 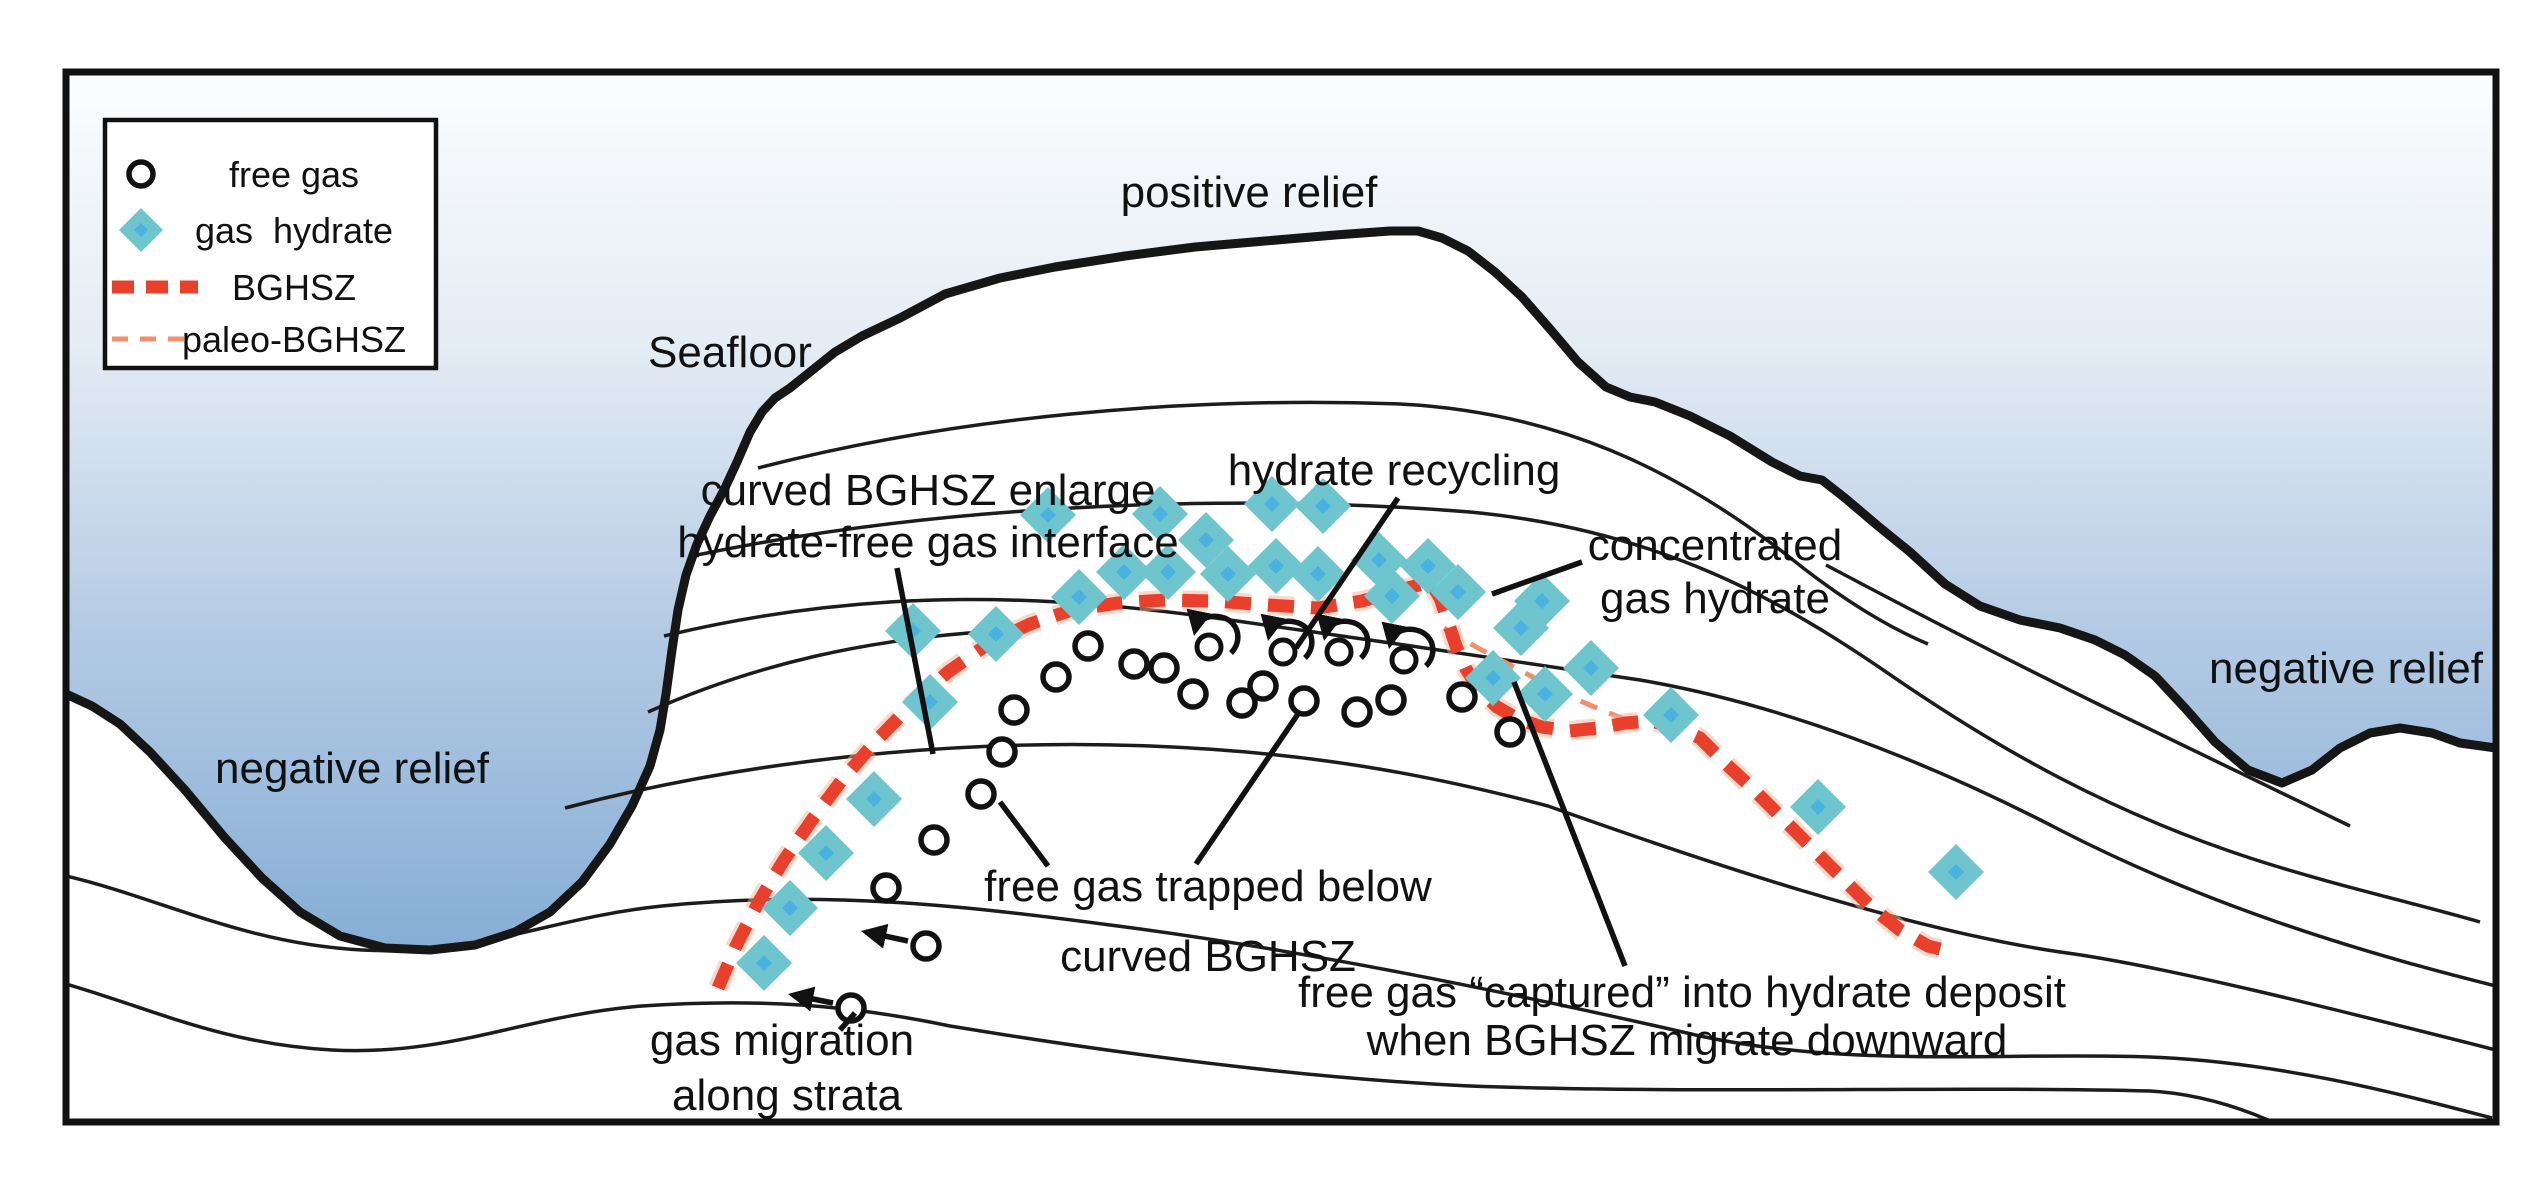 I want to click on label-positive-relief: positive relief, so click(x=1250, y=192).